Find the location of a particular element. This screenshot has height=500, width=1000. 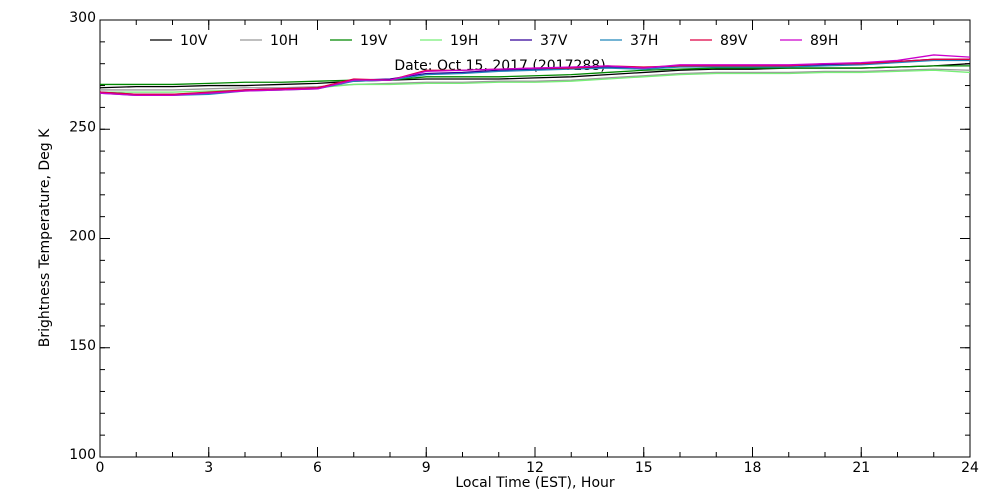

x-tick-label: 15 is located at coordinates (644, 468).